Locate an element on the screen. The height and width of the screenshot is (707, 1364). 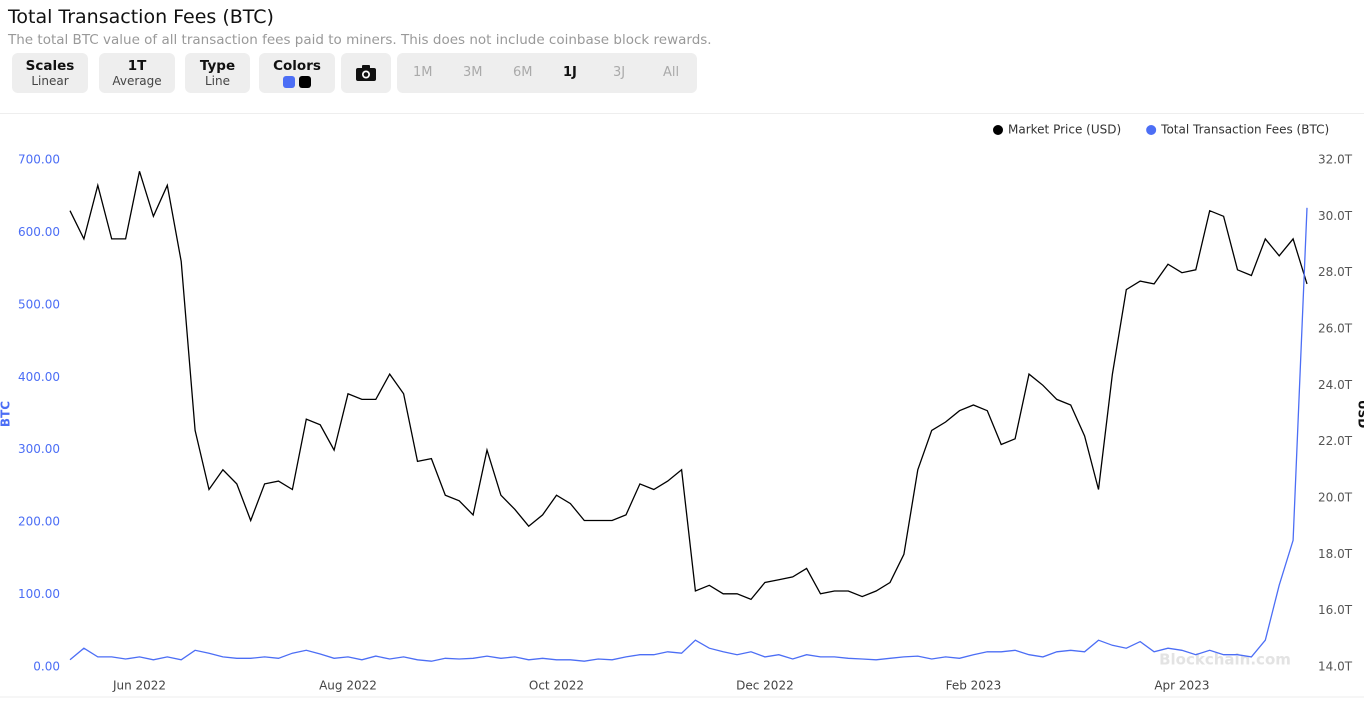
x-tick-label: Dec 2022 is located at coordinates (765, 686).